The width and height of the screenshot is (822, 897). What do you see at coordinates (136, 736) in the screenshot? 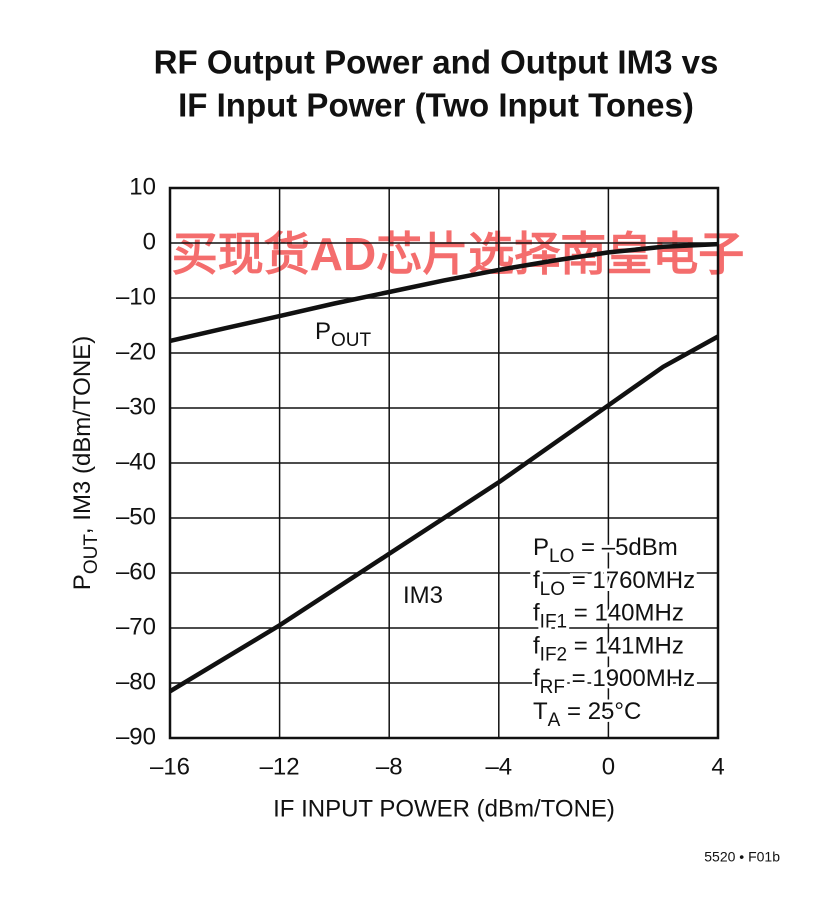
I see `y-tick-label: –90` at bounding box center [136, 736].